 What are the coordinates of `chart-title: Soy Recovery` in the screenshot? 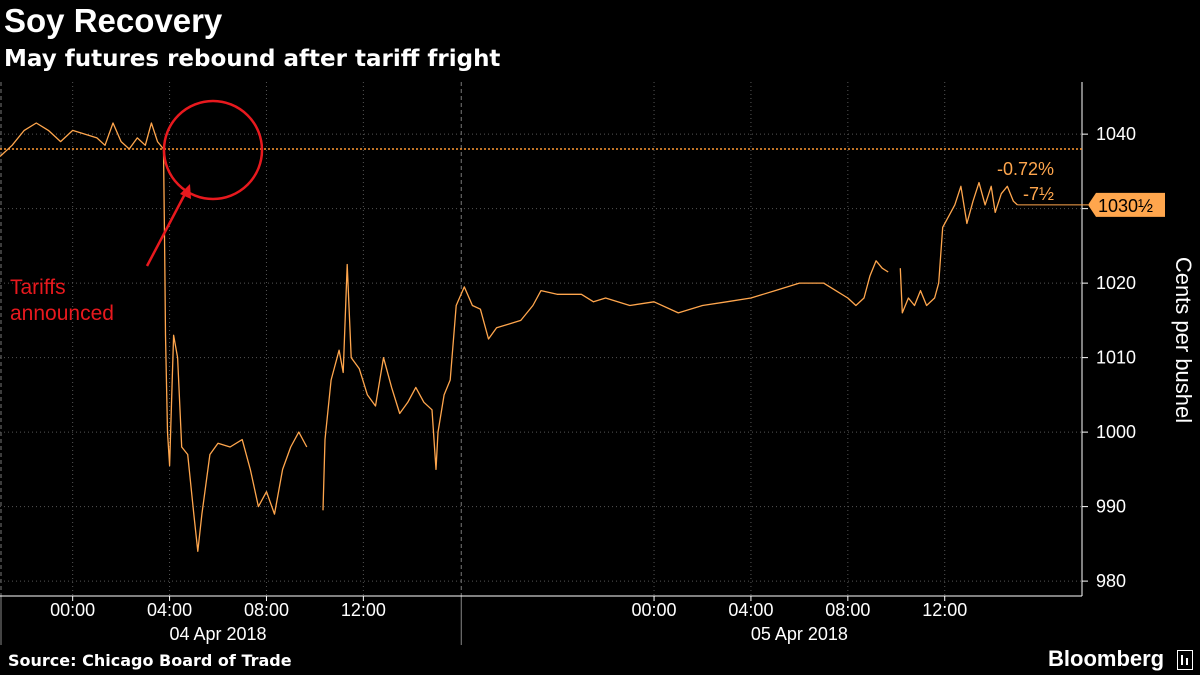 It's located at (113, 20).